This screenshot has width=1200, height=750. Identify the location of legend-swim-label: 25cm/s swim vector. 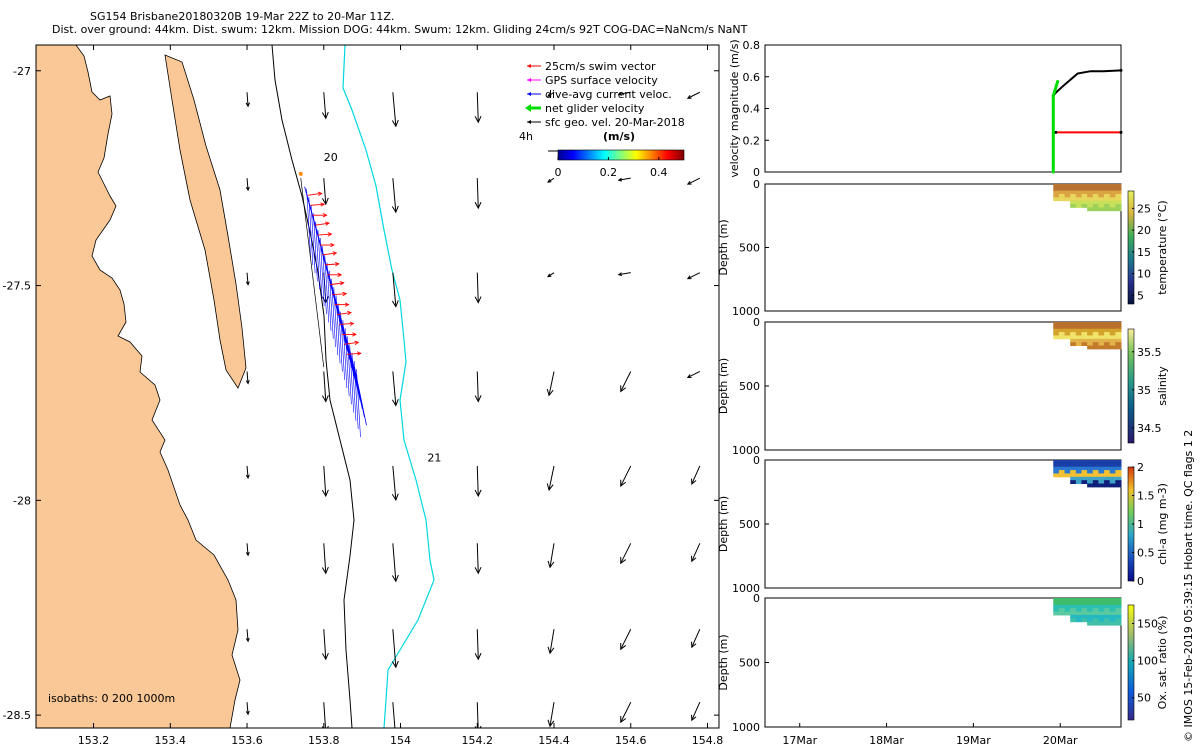
(600, 66).